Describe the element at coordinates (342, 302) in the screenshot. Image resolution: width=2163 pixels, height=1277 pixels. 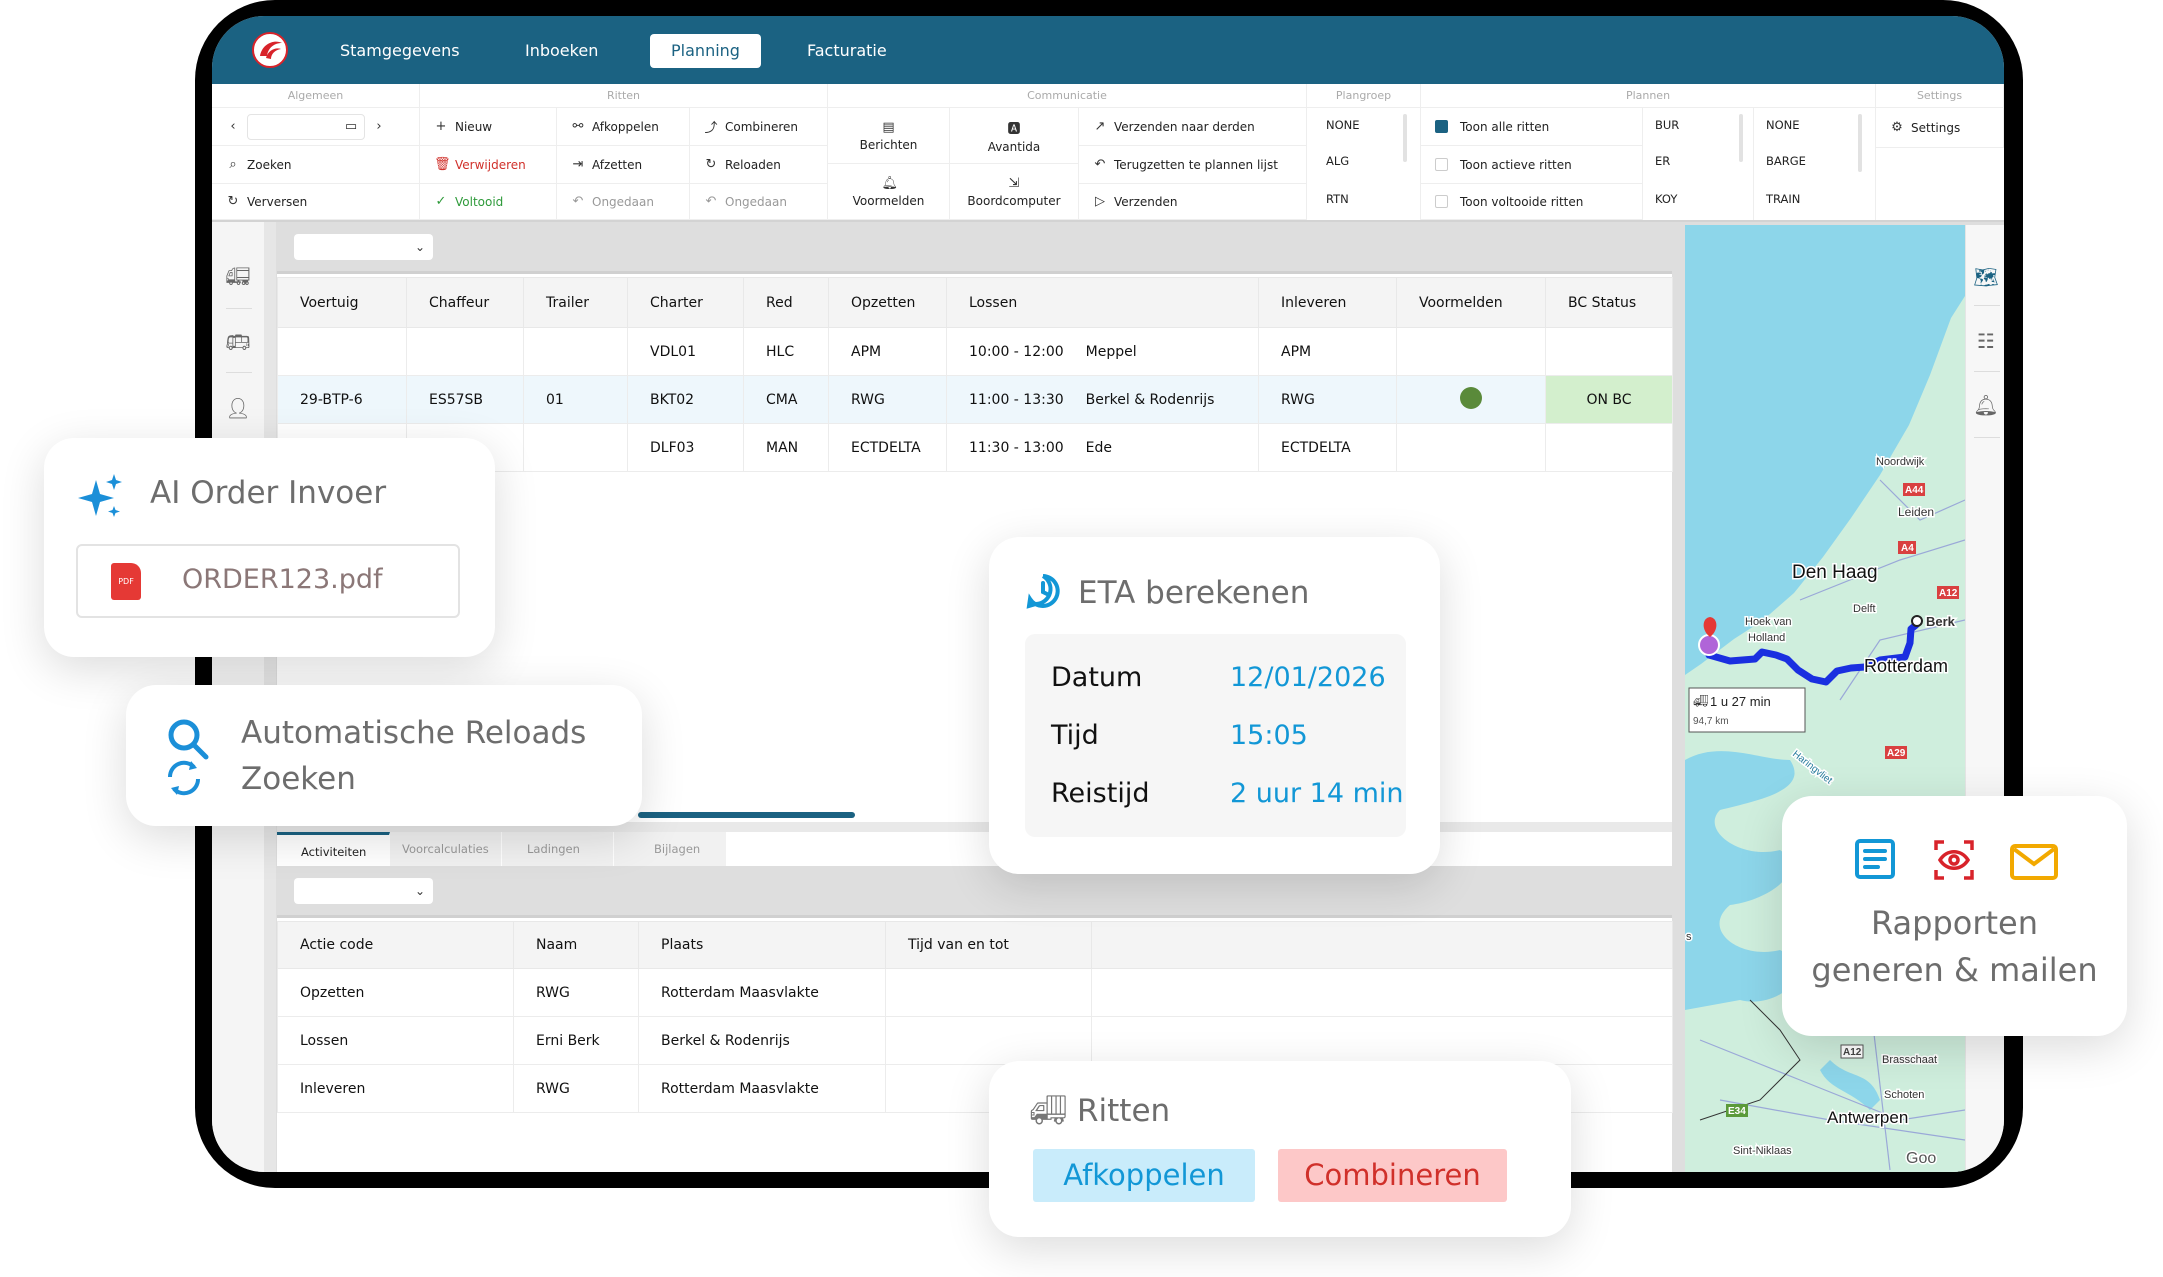
I see `column-header: Voertuig` at that location.